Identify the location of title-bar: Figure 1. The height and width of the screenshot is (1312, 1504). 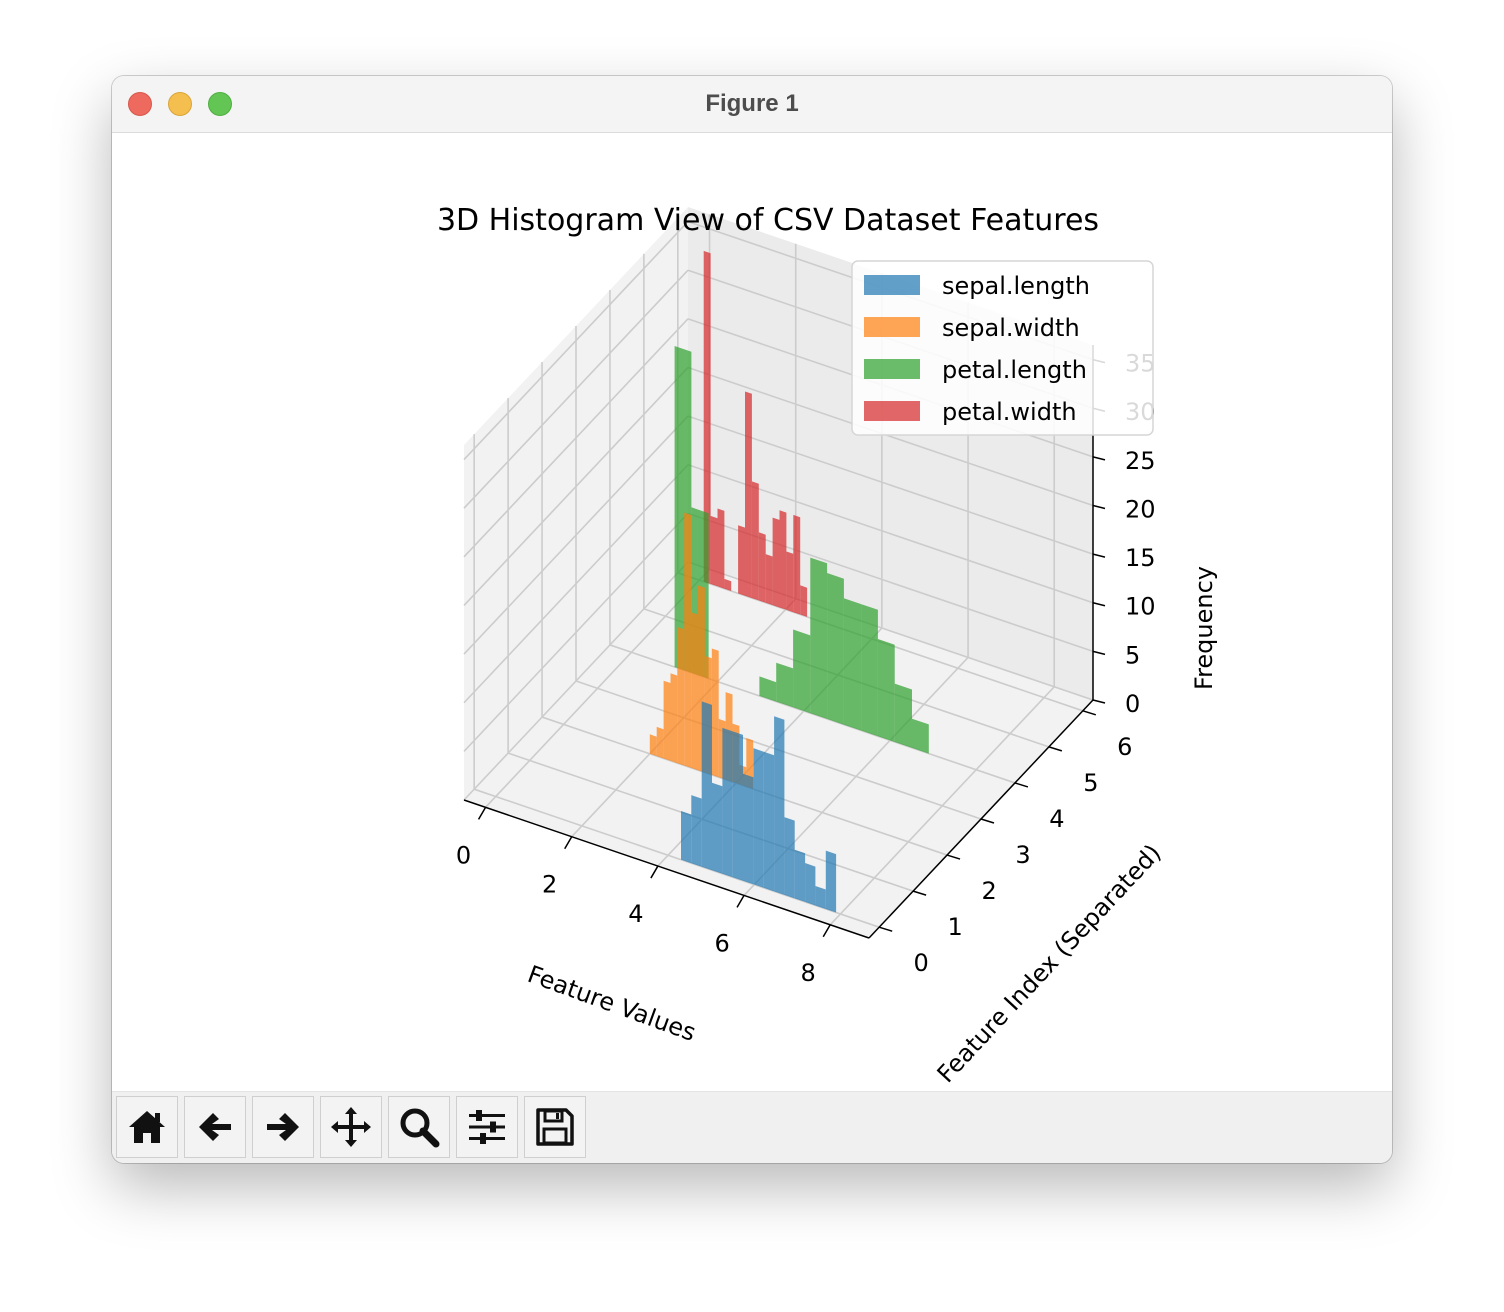
(752, 104).